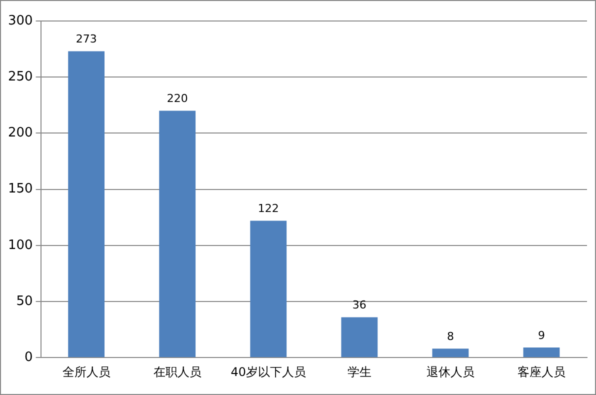 This screenshot has width=596, height=395. What do you see at coordinates (86, 371) in the screenshot?
I see `x-tick-label: 全所人员` at bounding box center [86, 371].